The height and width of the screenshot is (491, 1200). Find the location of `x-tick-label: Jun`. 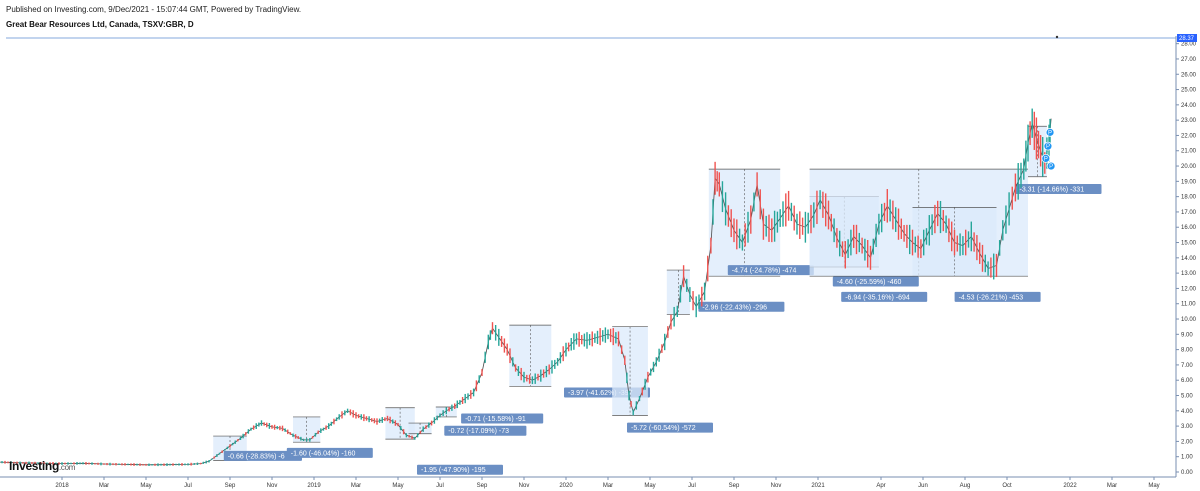

x-tick-label: Jun is located at coordinates (923, 486).